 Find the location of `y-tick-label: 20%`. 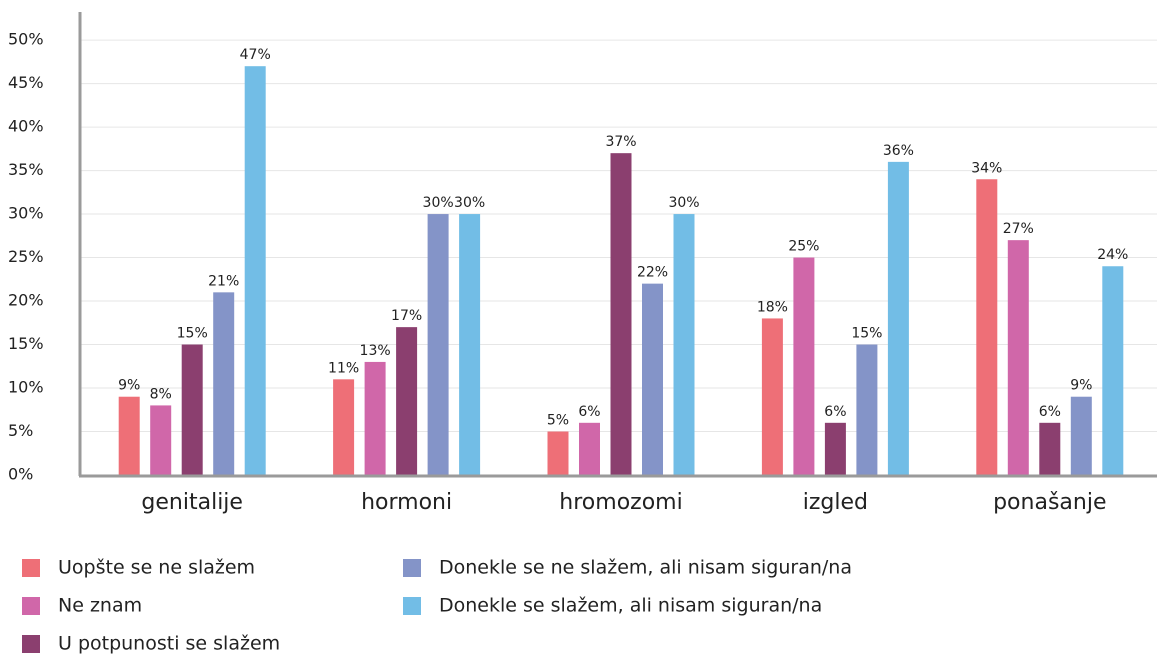

y-tick-label: 20% is located at coordinates (26, 300).